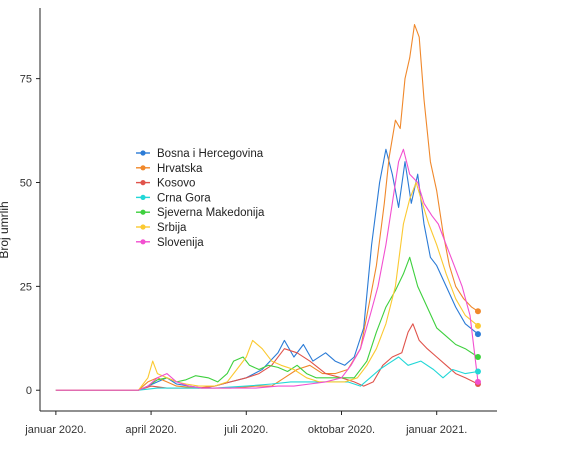  What do you see at coordinates (210, 154) in the screenshot?
I see `legend-label: Bosna i Hercegovina` at bounding box center [210, 154].